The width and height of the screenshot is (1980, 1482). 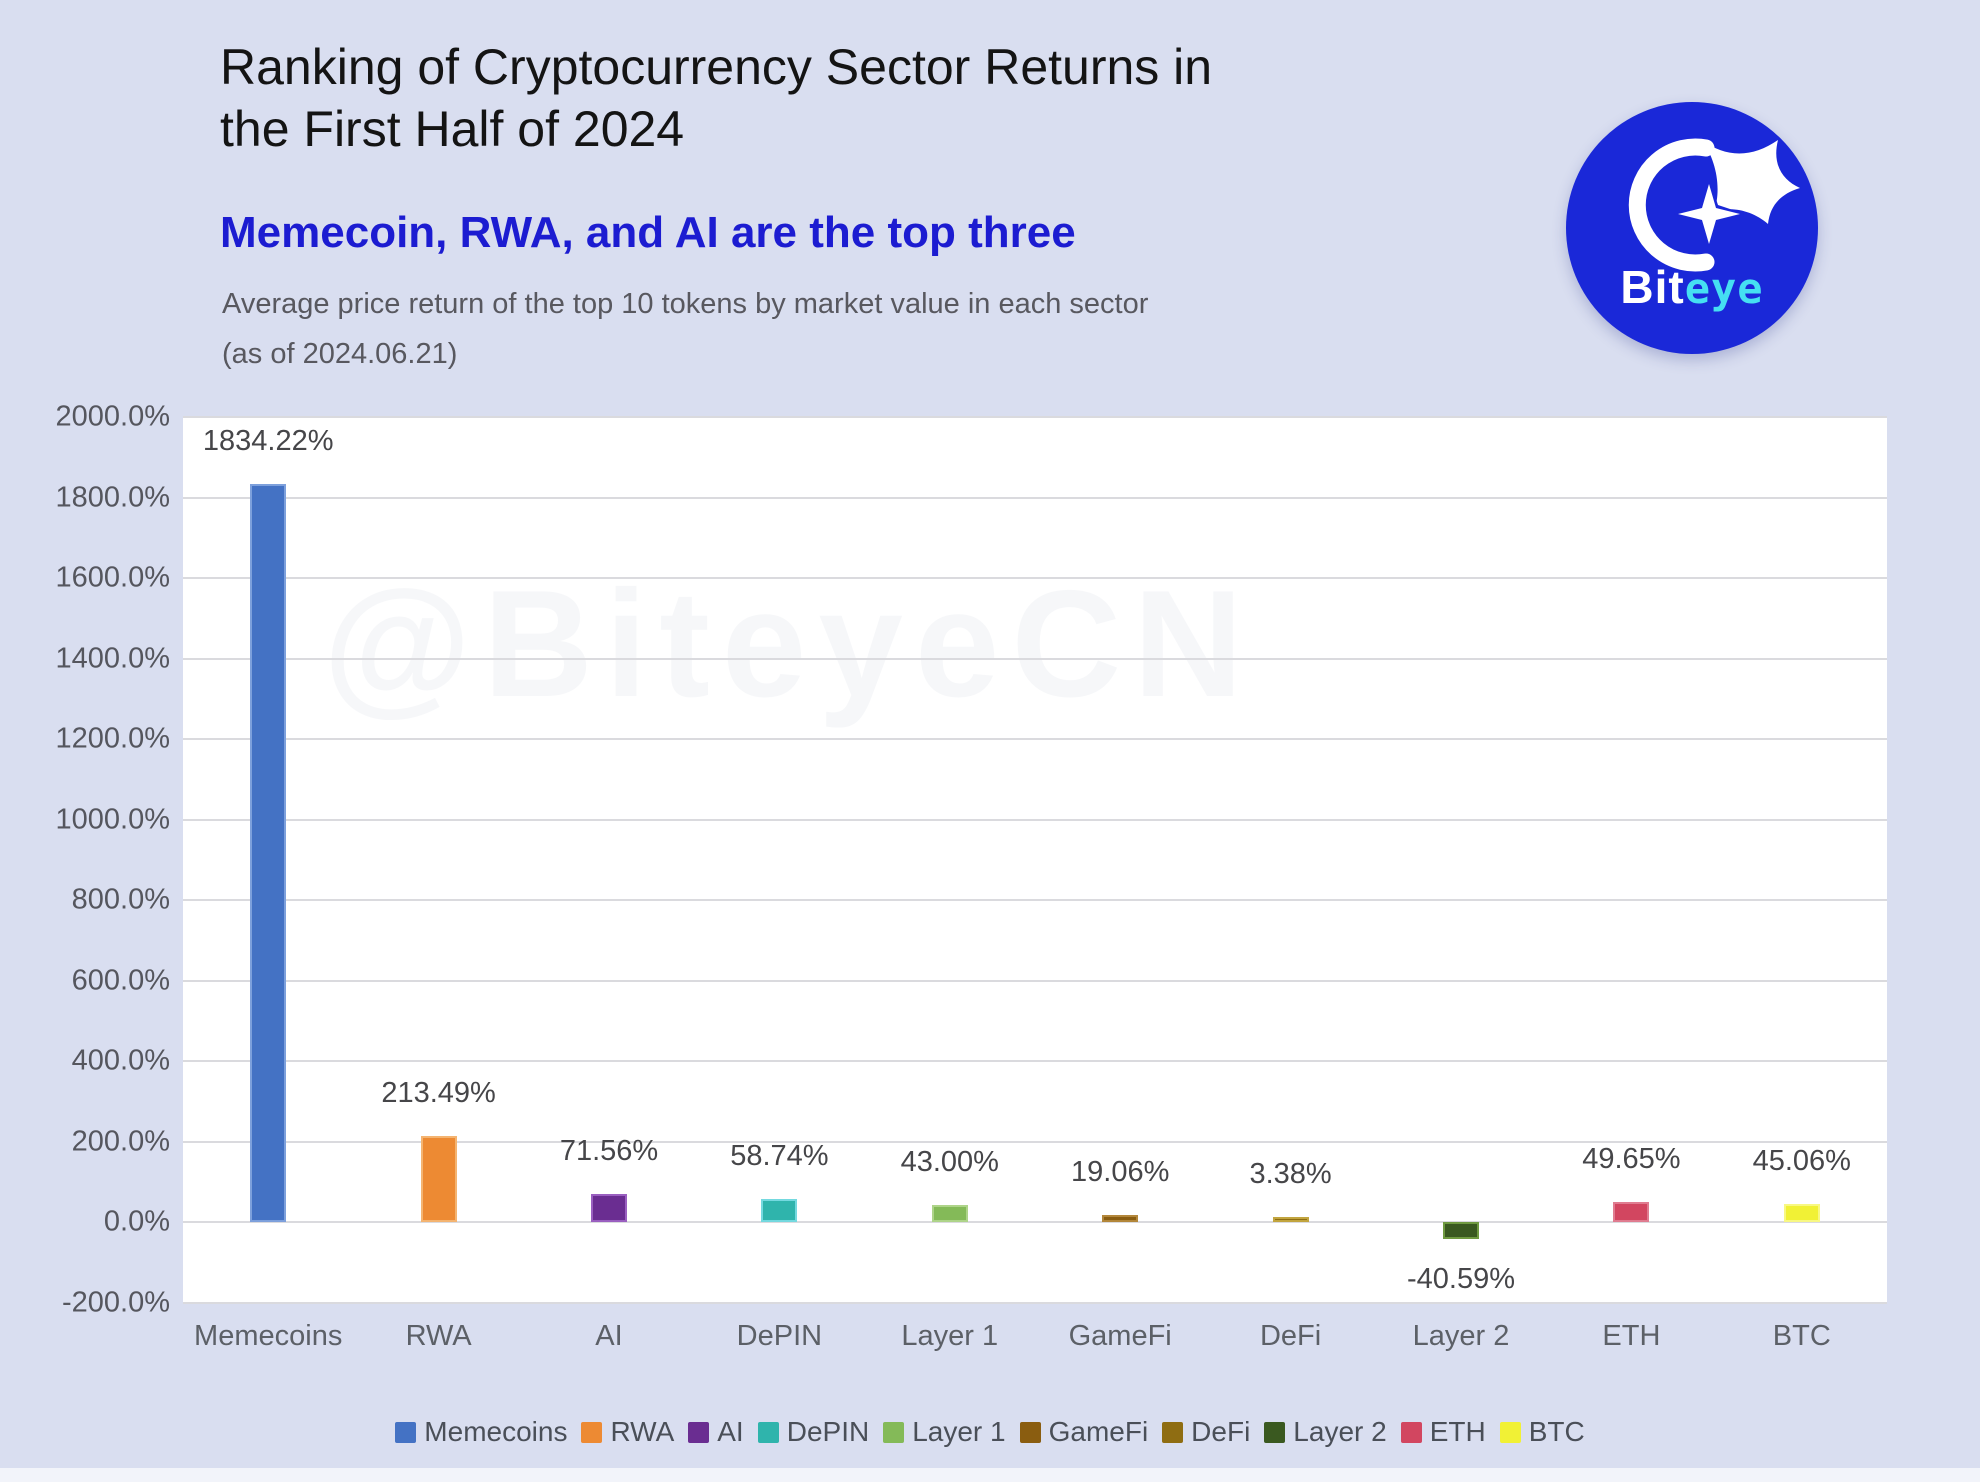 What do you see at coordinates (115, 1302) in the screenshot?
I see `y-axis-tick-label: -200.0%` at bounding box center [115, 1302].